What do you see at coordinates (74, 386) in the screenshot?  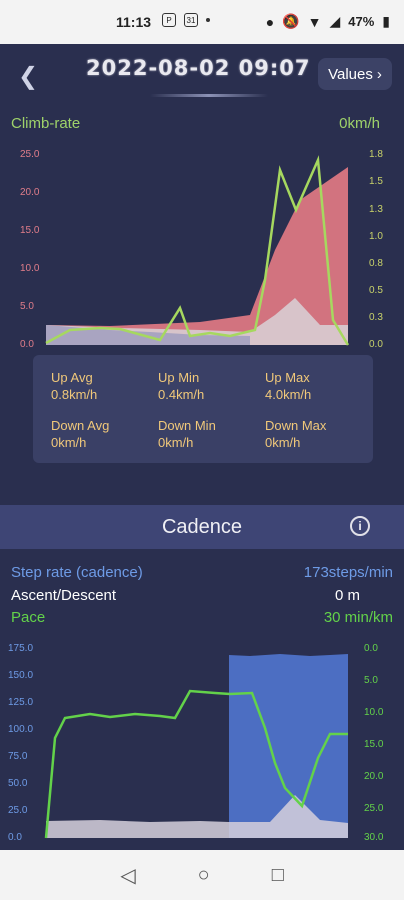 I see `up-avg-stat: Up Avg 0.8km/h` at bounding box center [74, 386].